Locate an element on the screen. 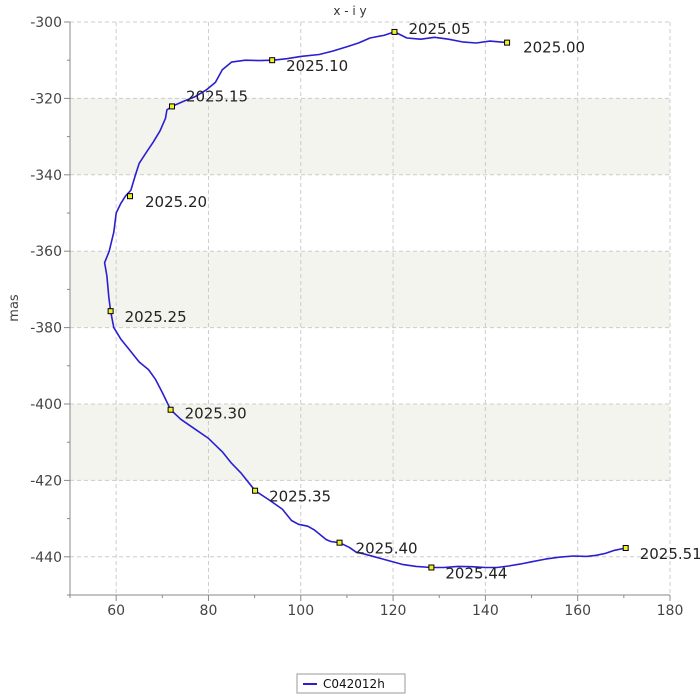  epoch-label: 2025.00 is located at coordinates (554, 48).